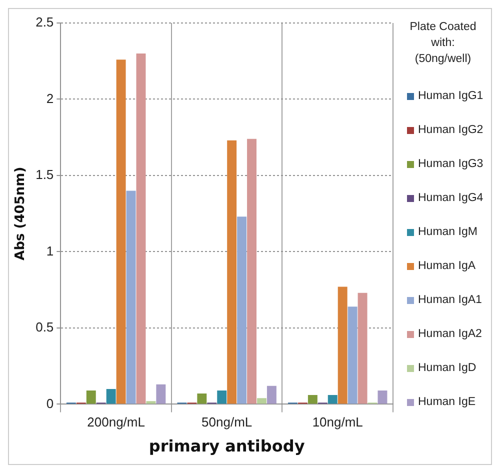 The height and width of the screenshot is (475, 502). I want to click on x-tick-label: 10ng/mL, so click(337, 422).